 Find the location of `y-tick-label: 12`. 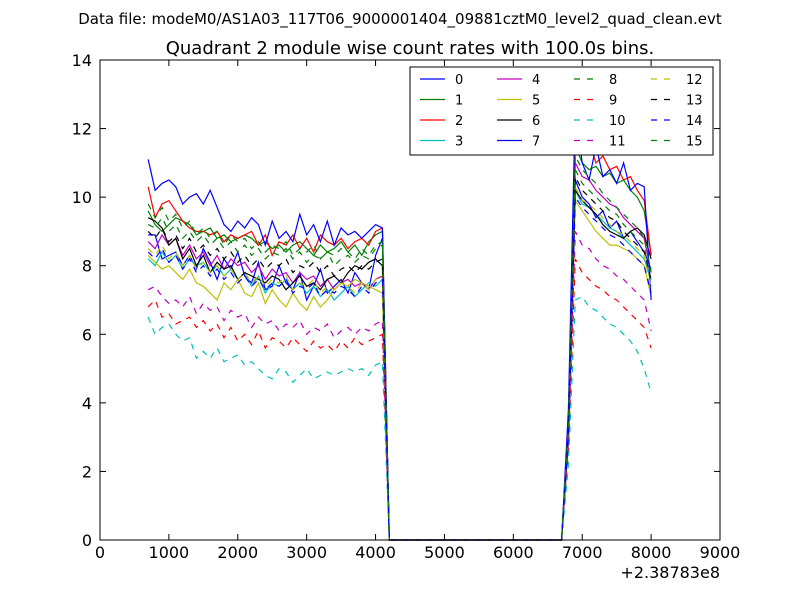

y-tick-label: 12 is located at coordinates (82, 129).